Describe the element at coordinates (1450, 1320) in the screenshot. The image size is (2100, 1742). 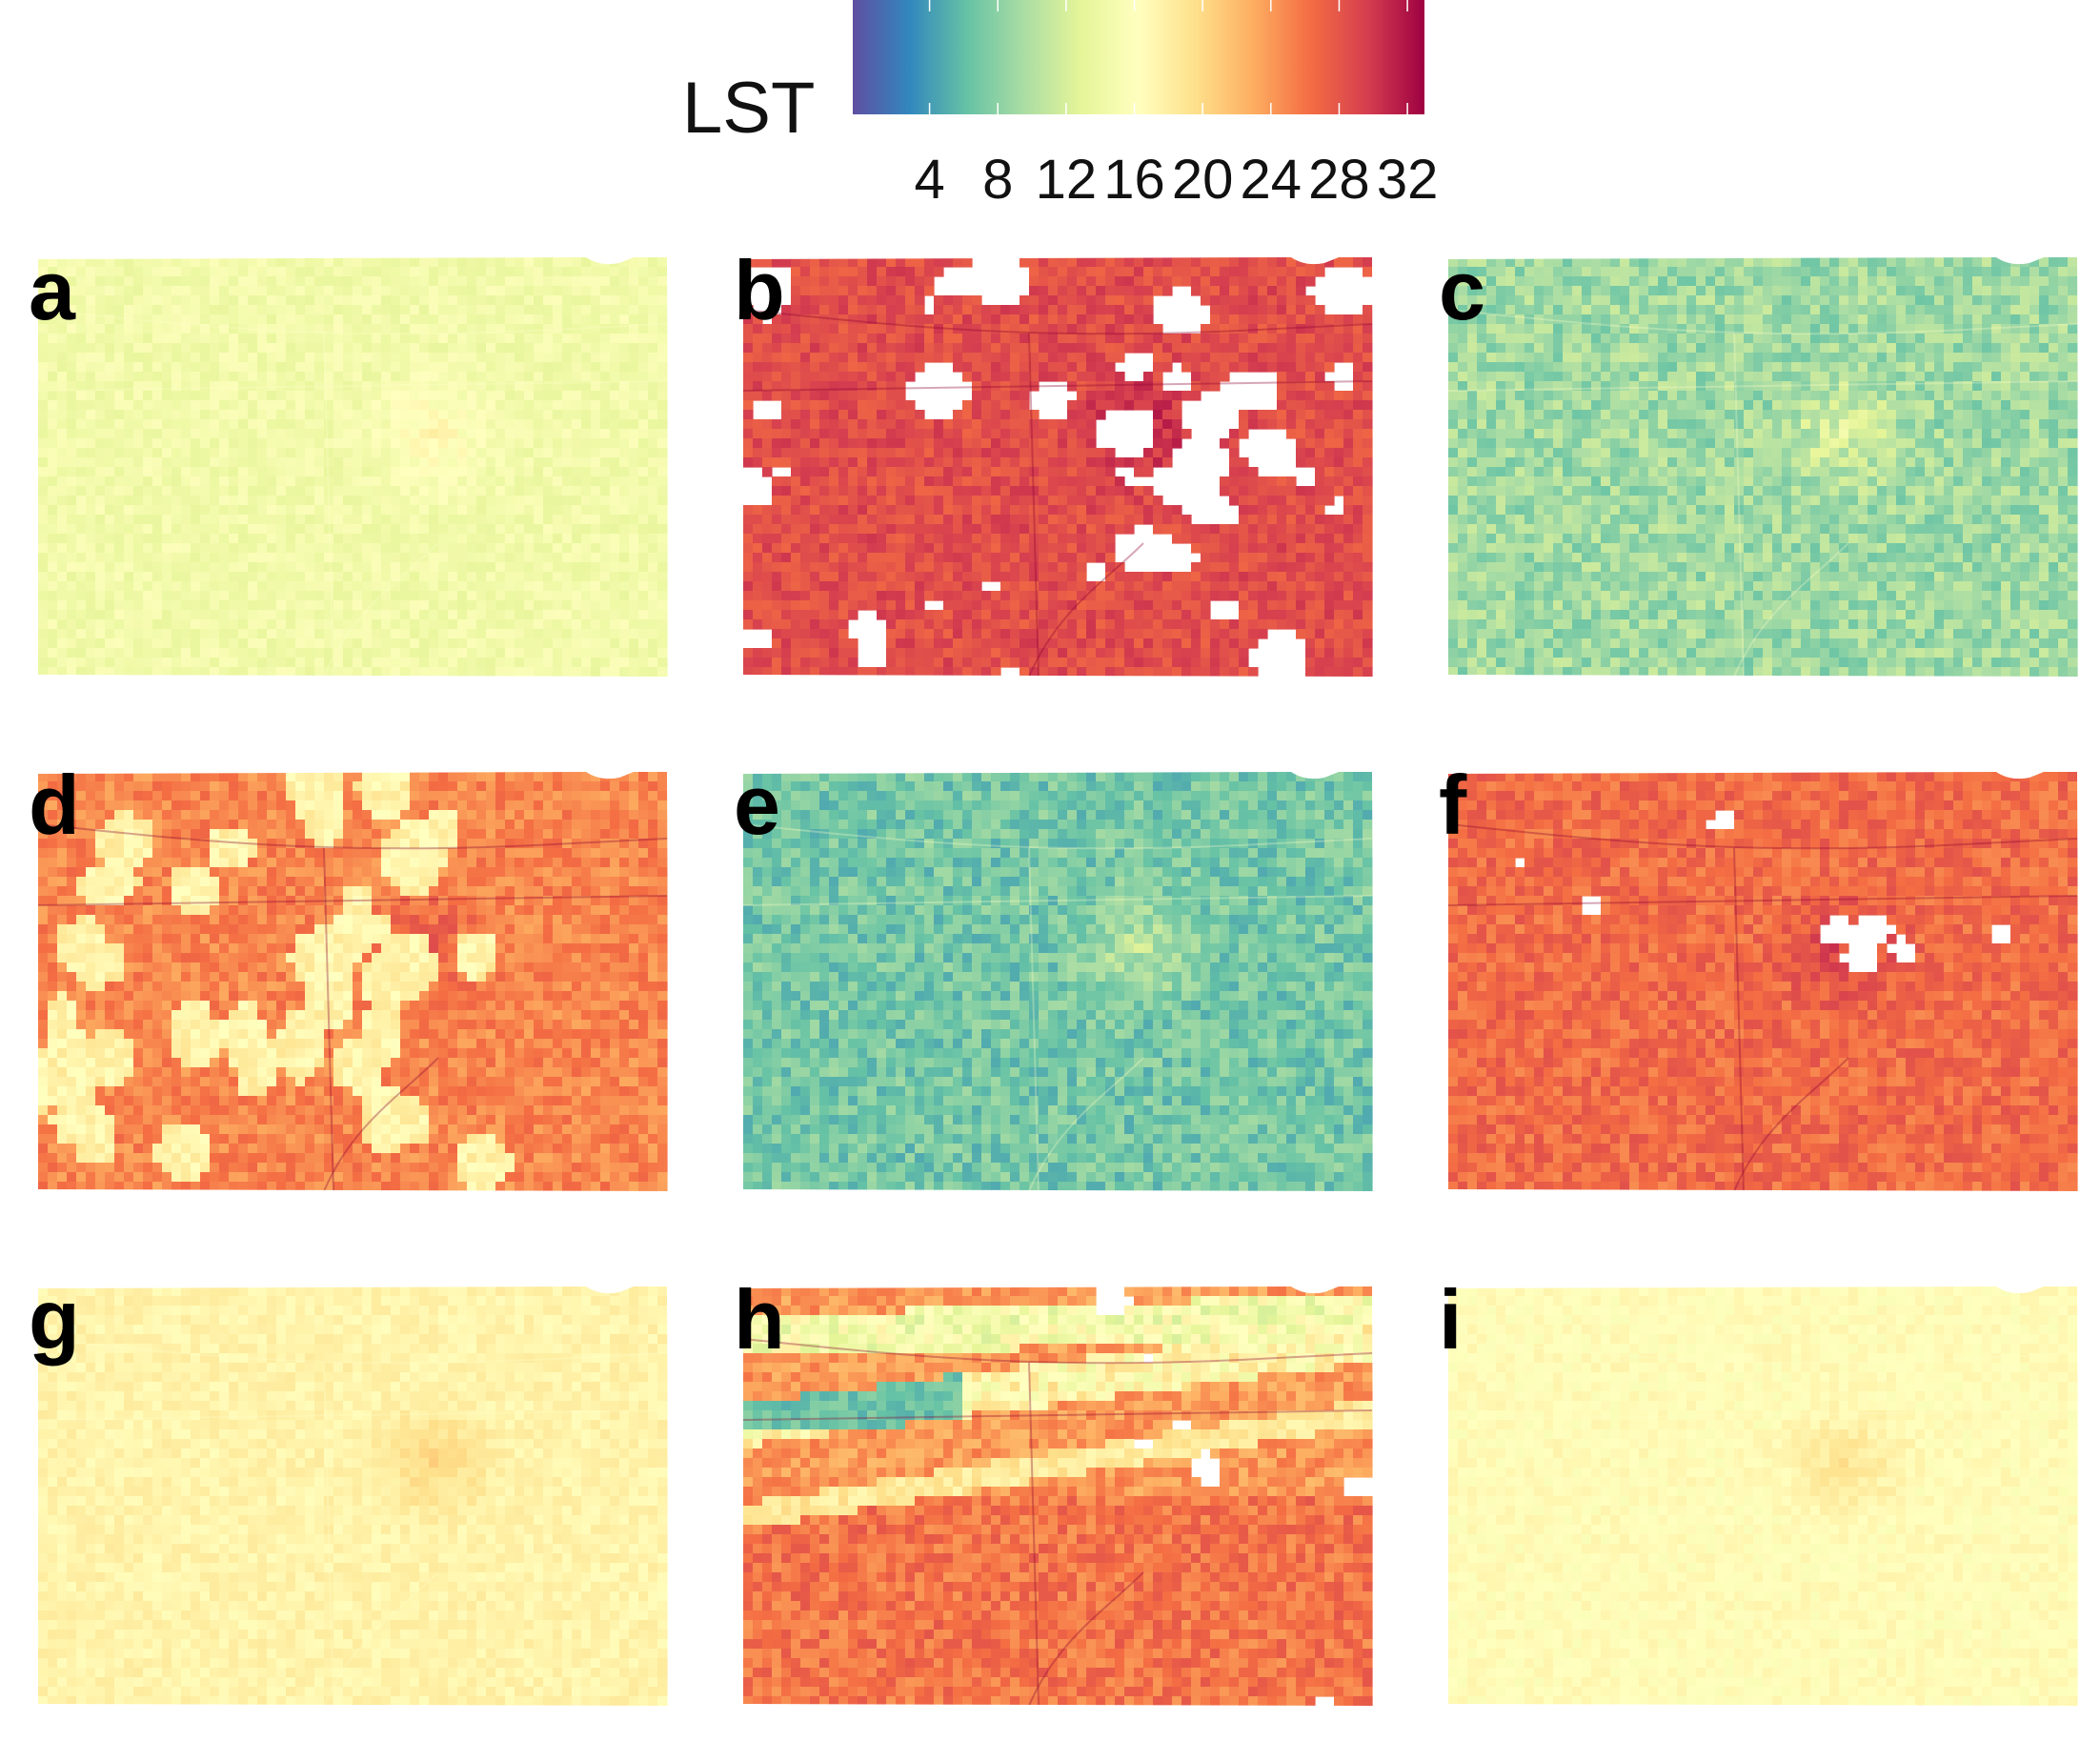
I see `panel-label-i: i` at that location.